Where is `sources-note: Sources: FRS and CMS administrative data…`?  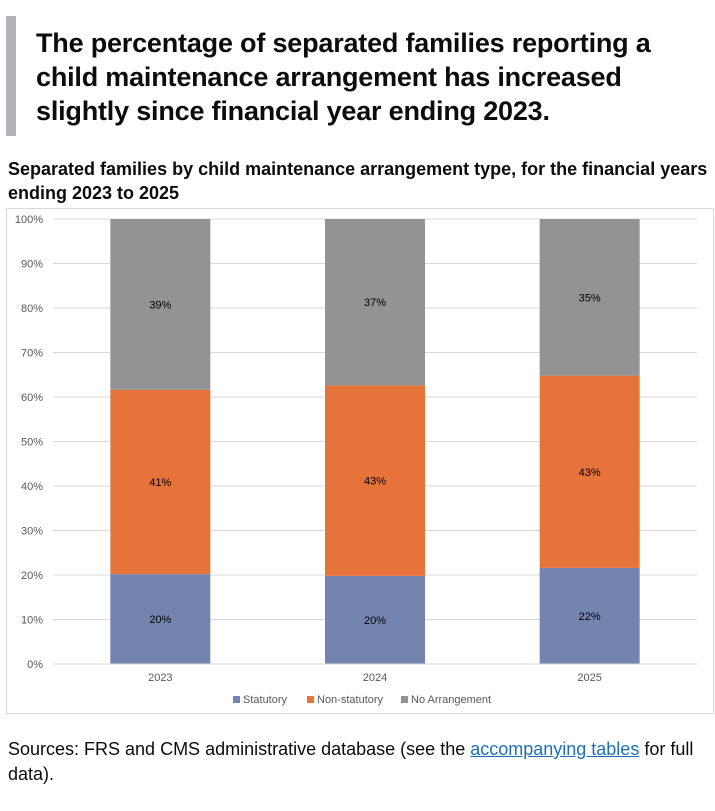
sources-note: Sources: FRS and CMS administrative data… is located at coordinates (358, 762).